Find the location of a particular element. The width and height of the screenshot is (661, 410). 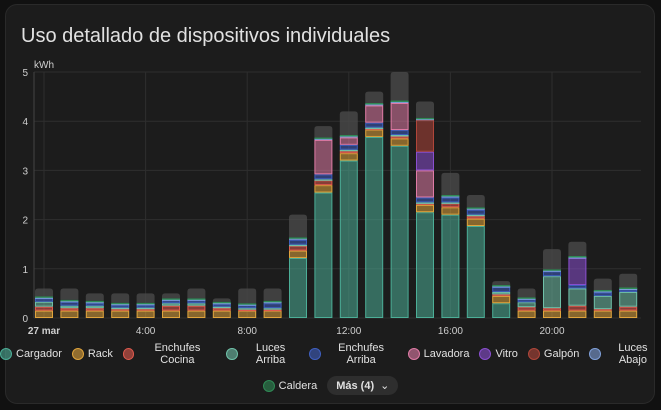

legend-item-caldera: Caldera is located at coordinates (289, 385).